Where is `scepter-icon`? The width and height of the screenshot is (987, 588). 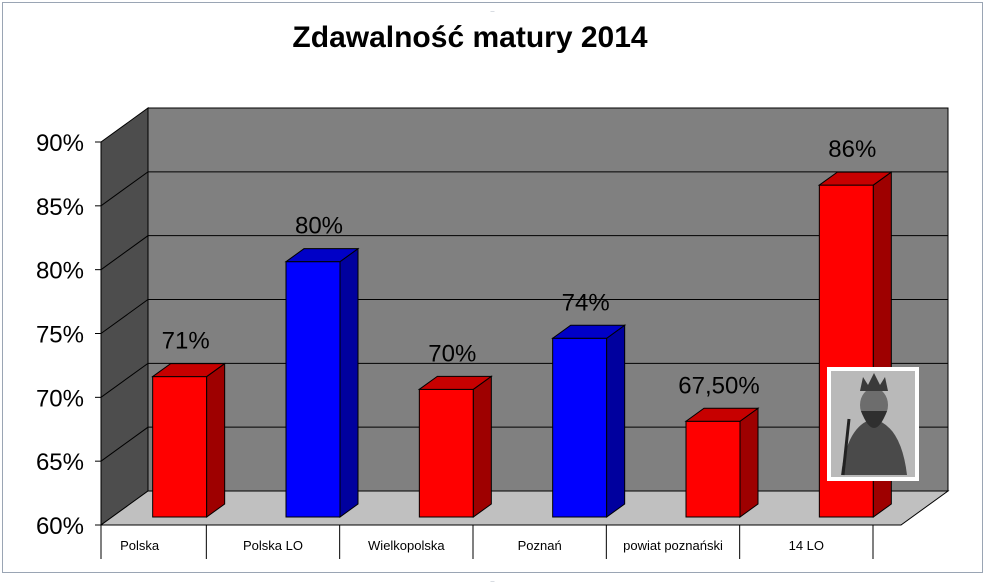
scepter-icon is located at coordinates (846, 447).